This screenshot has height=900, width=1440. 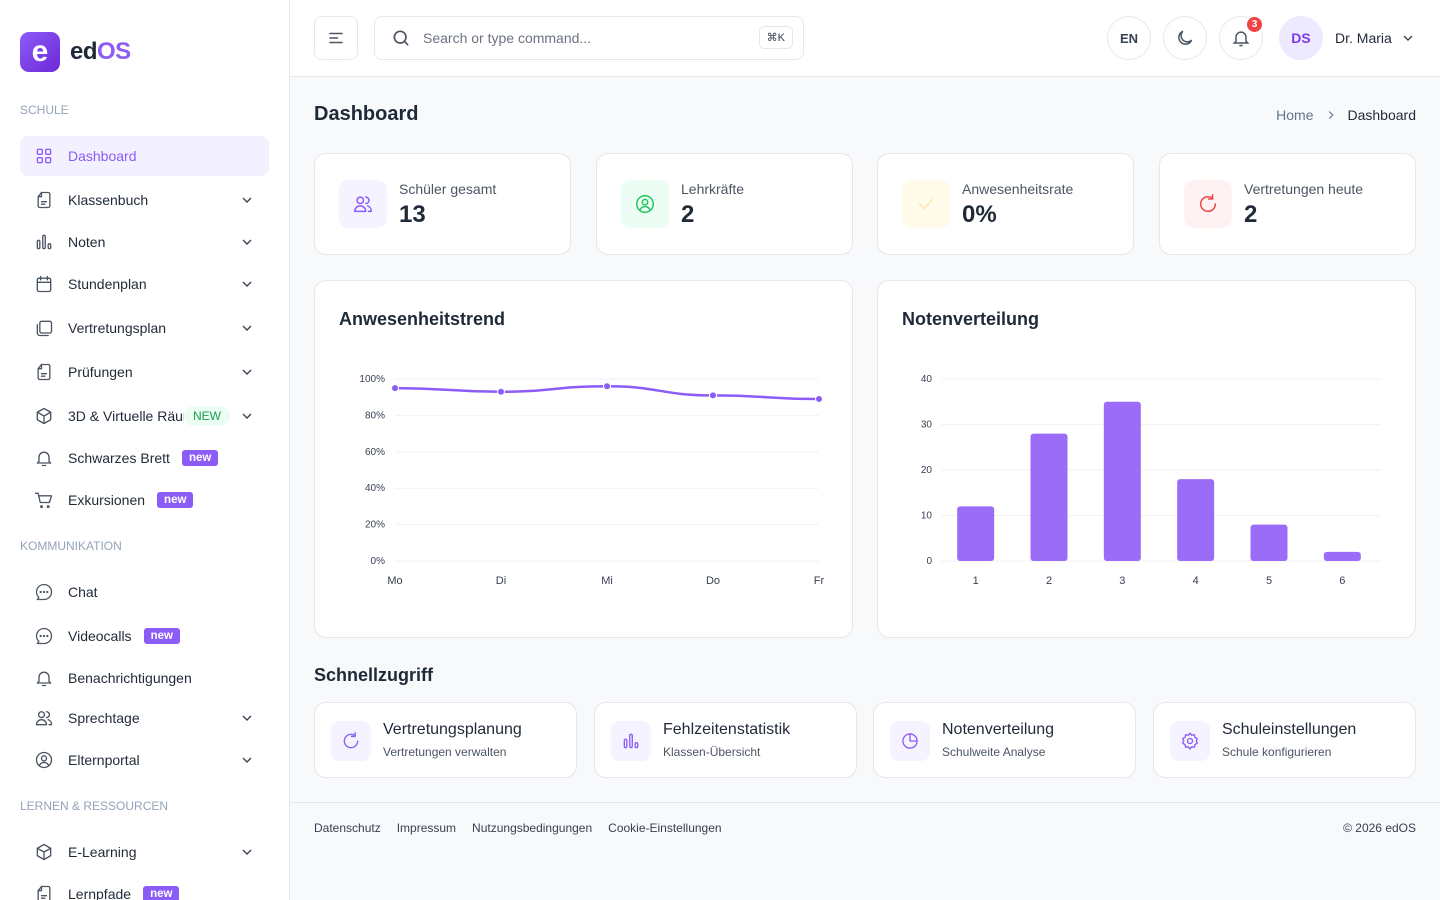 I want to click on stat-label: Lehrkräfte, so click(x=713, y=189).